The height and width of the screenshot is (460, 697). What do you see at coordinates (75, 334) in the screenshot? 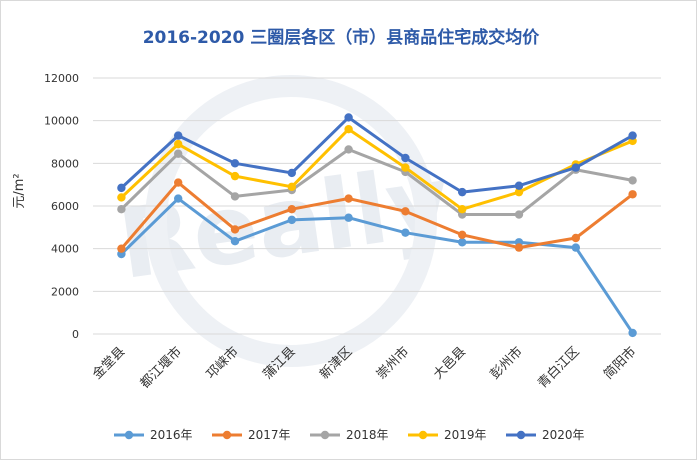
I see `y-tick-label: 0` at bounding box center [75, 334].